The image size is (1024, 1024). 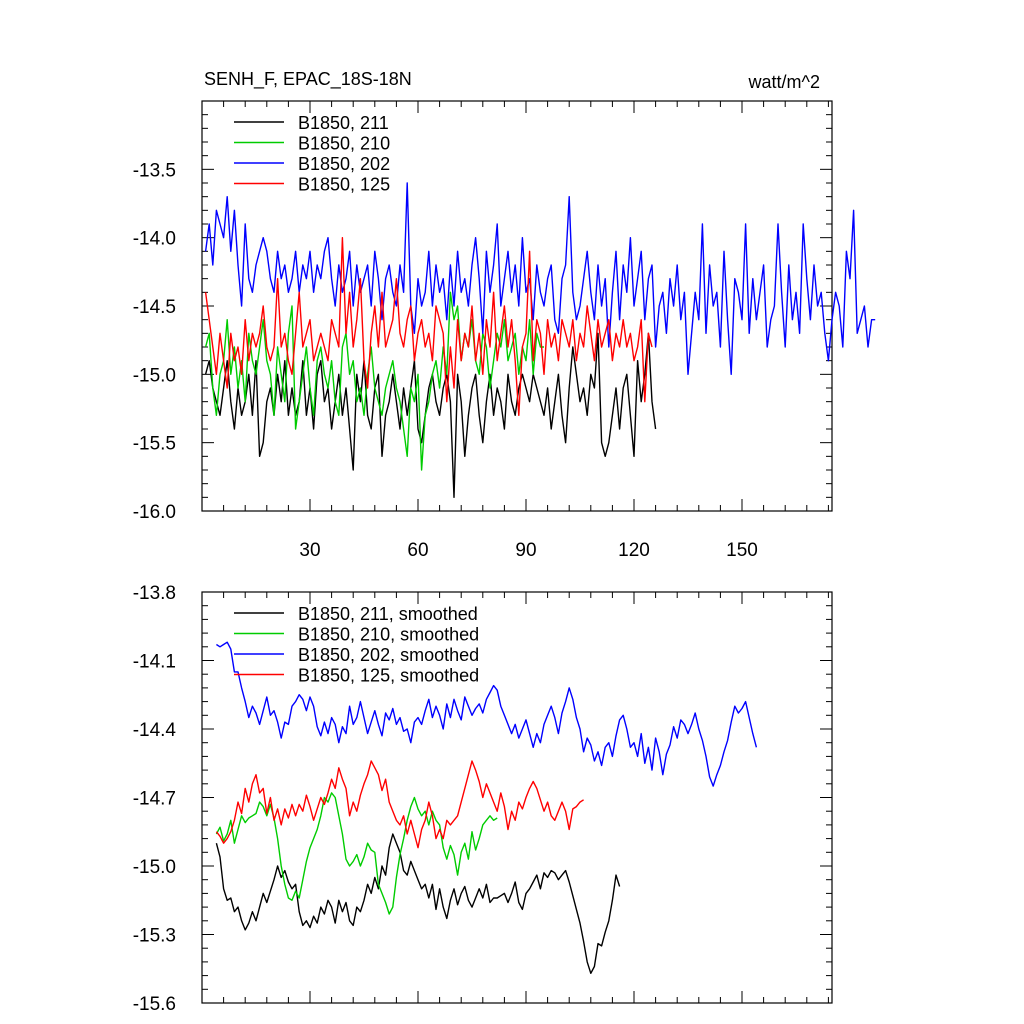 What do you see at coordinates (154, 799) in the screenshot?
I see `y-tick-label: -14.7` at bounding box center [154, 799].